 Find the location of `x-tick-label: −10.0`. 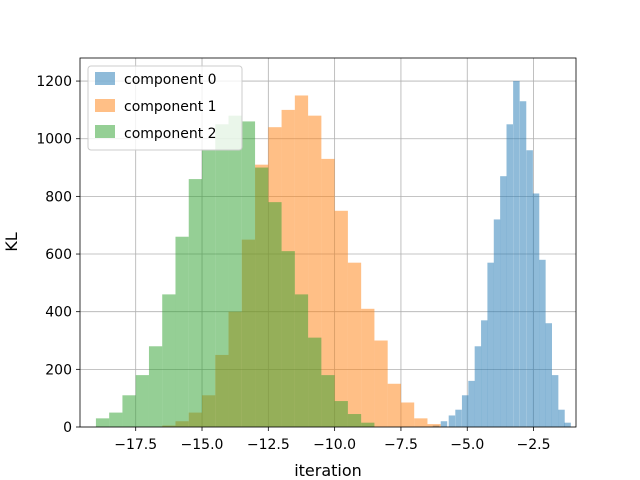

x-tick-label: −10.0 is located at coordinates (334, 445).